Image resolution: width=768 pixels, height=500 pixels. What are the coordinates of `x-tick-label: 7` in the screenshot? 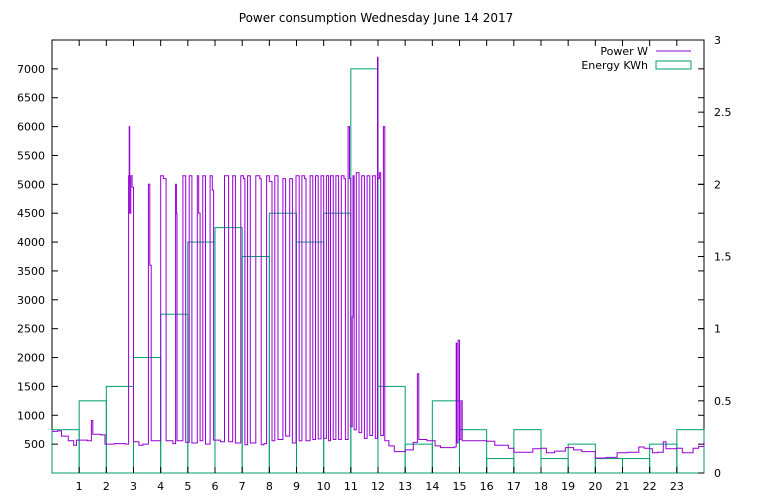 It's located at (242, 486).